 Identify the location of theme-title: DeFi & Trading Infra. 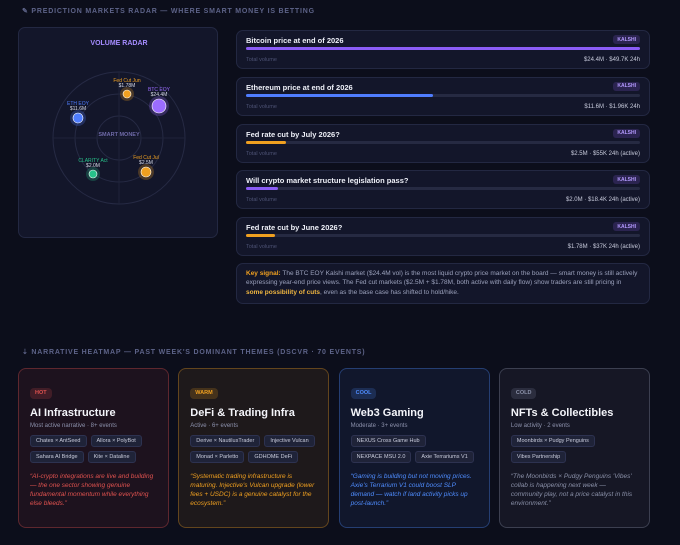
(242, 413).